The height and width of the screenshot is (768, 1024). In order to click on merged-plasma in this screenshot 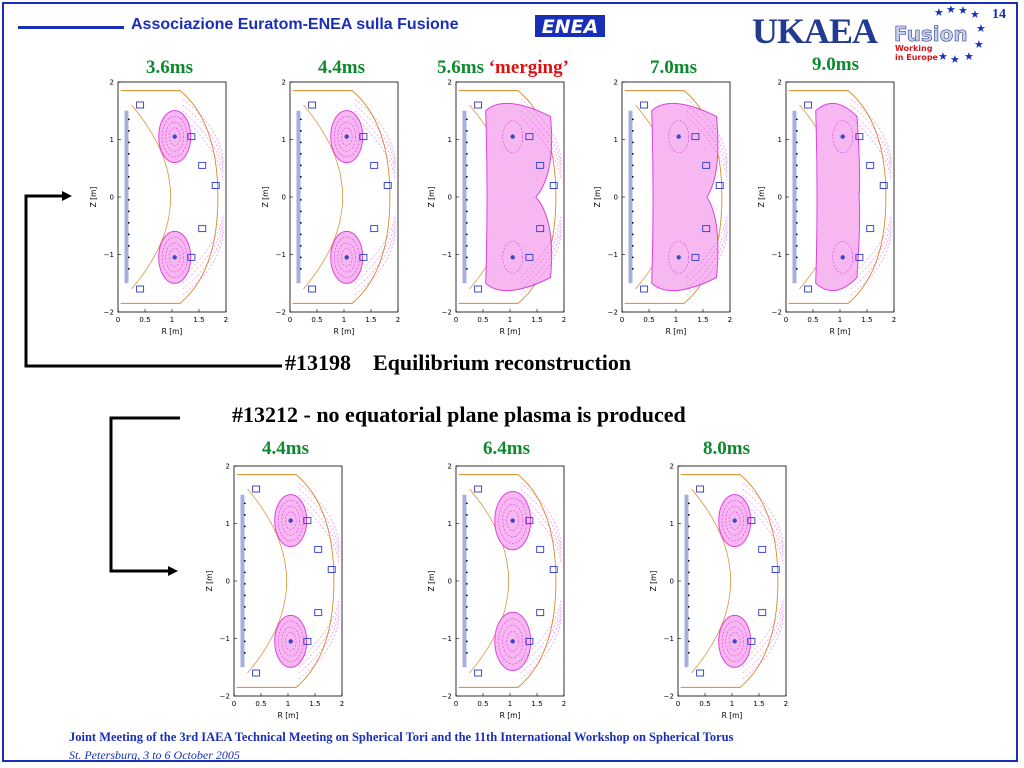, I will do `click(519, 197)`.